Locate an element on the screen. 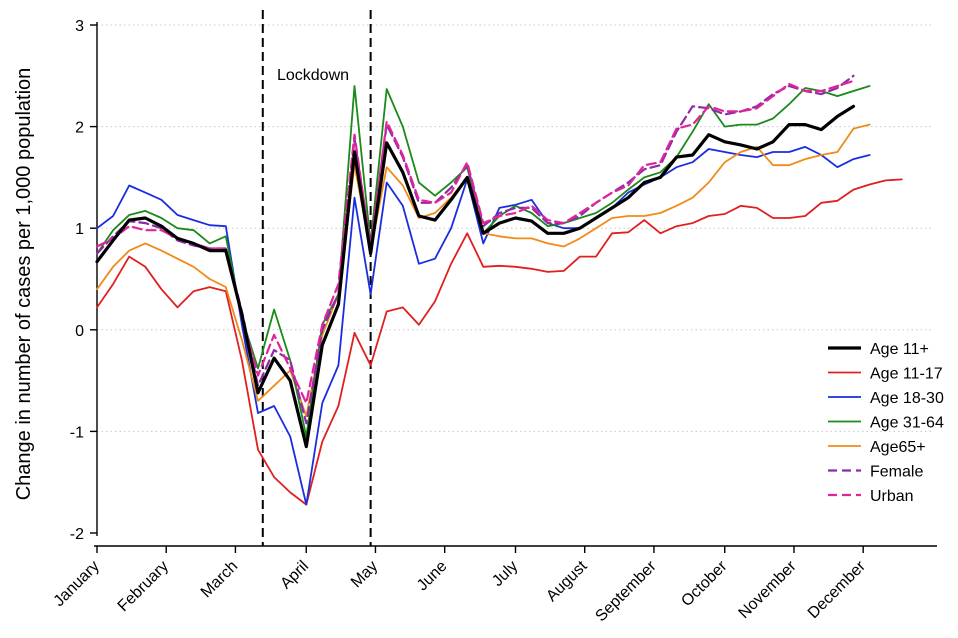  y-tick-label: 3 is located at coordinates (79, 26).